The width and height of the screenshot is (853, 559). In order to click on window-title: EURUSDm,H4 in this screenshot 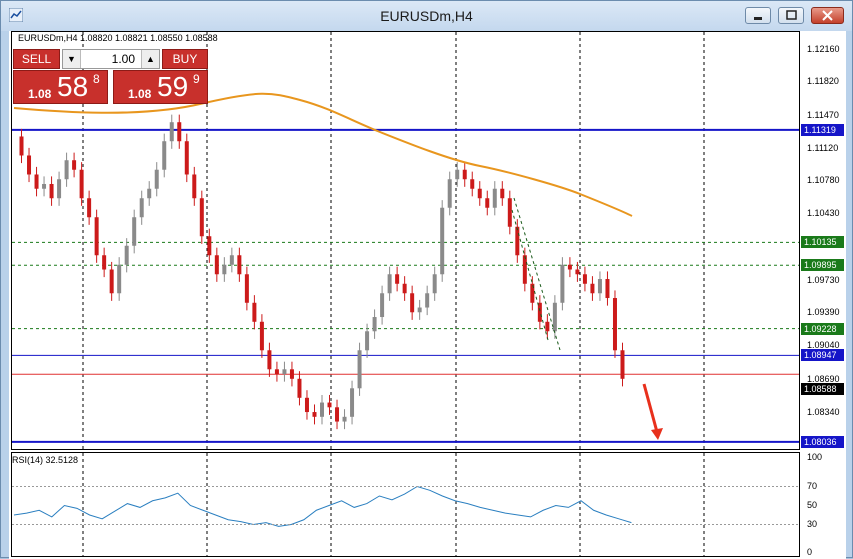, I will do `click(426, 16)`.